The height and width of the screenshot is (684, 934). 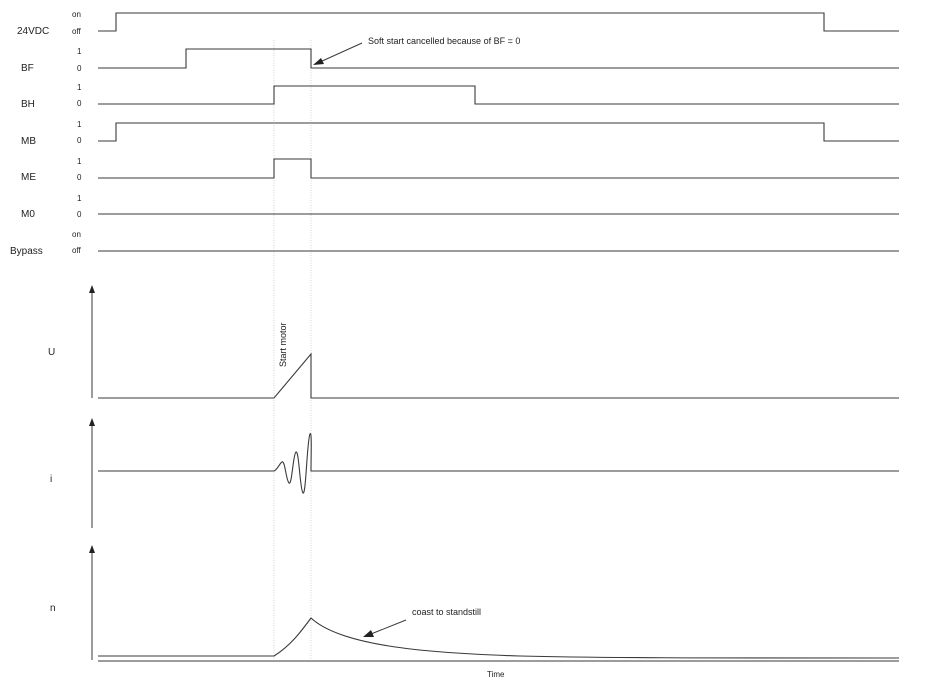 What do you see at coordinates (446, 612) in the screenshot?
I see `coast-note: coast to standstill` at bounding box center [446, 612].